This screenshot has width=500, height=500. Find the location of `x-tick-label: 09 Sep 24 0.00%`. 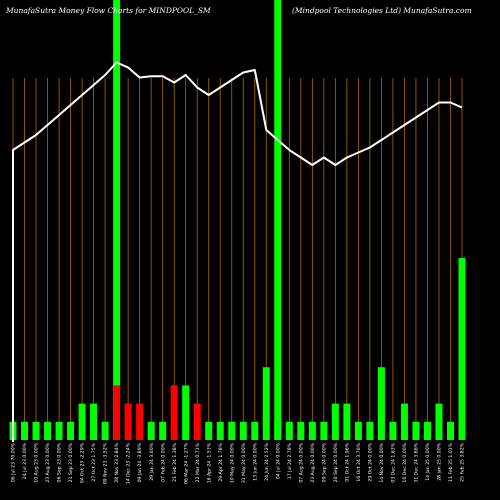

x-tick-label: 09 Sep 24 0.00% is located at coordinates (324, 462).